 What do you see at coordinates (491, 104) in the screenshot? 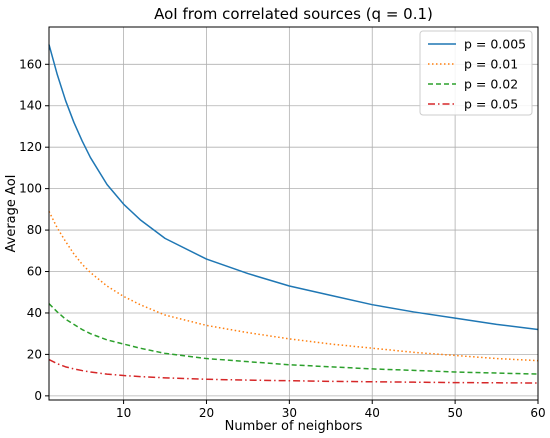
I see `legend-label-3: p = 0.05` at bounding box center [491, 104].